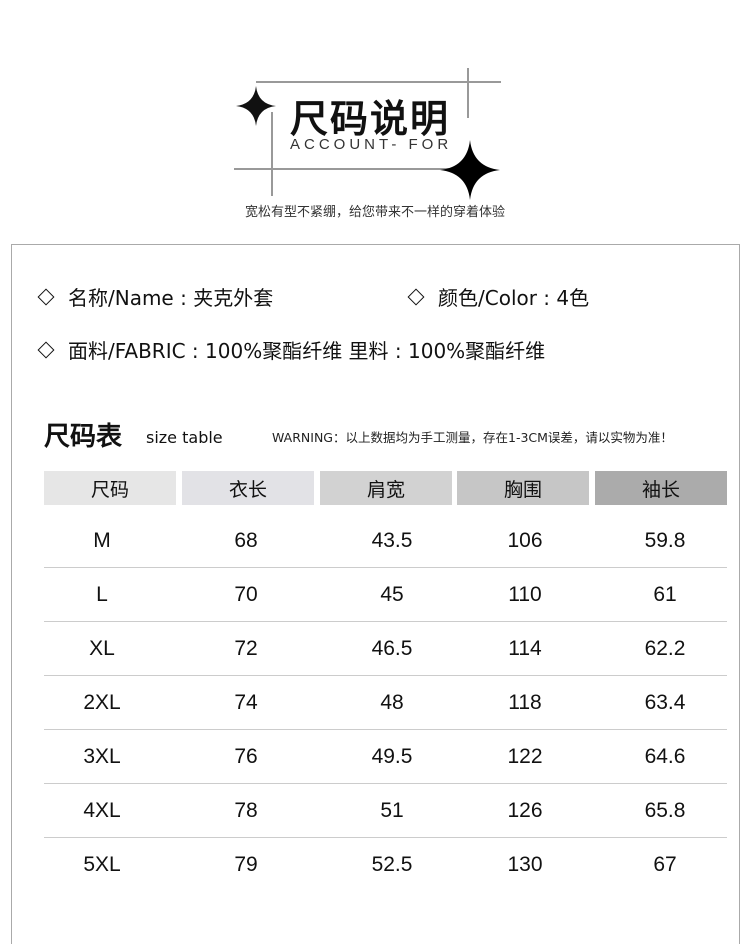 The width and height of the screenshot is (750, 944). Describe the element at coordinates (665, 756) in the screenshot. I see `table-cell: 64.6` at that location.